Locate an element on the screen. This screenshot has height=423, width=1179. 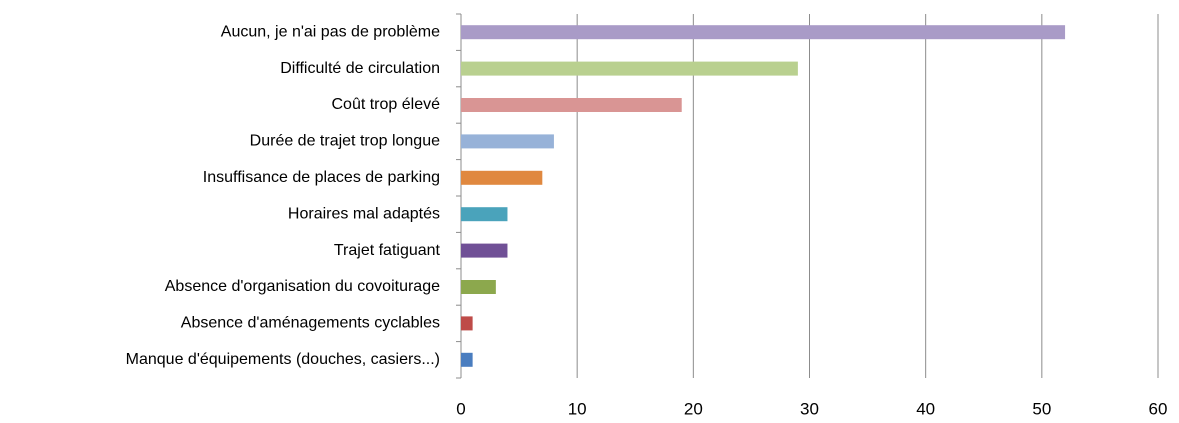
x-tick-label: 60 is located at coordinates (1158, 408).